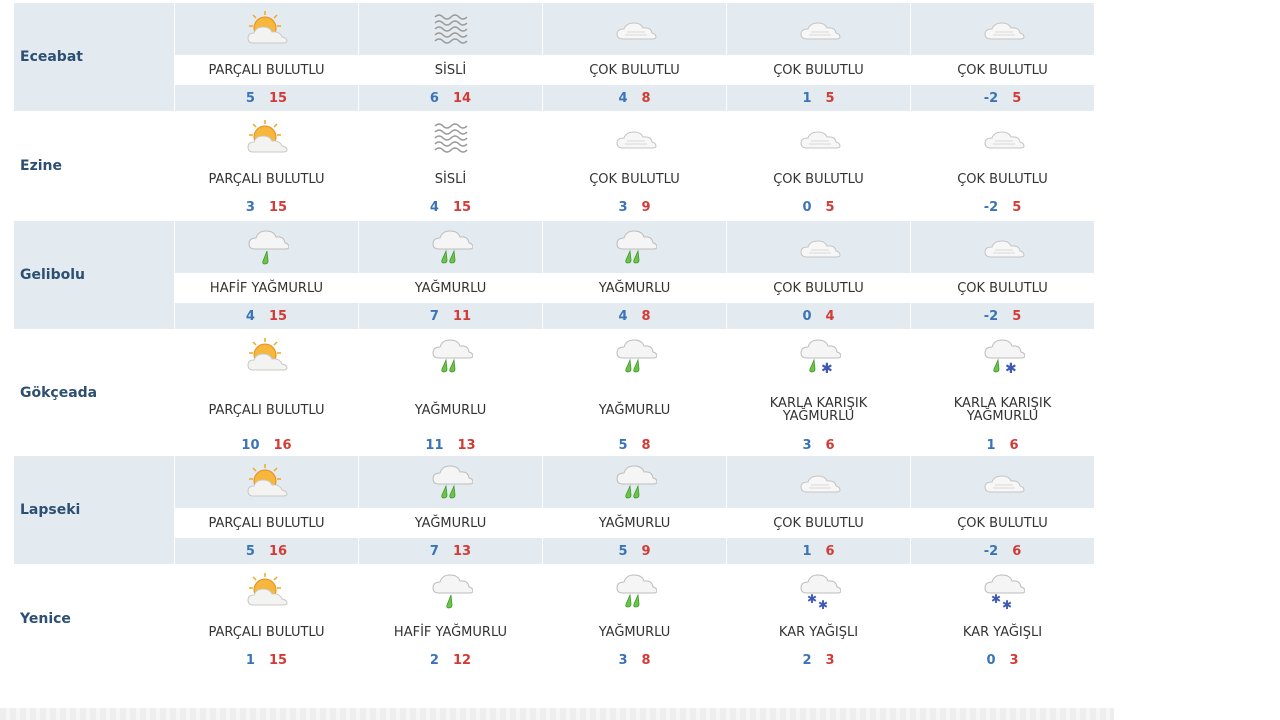  Describe the element at coordinates (1002, 410) in the screenshot. I see `weather-description: KARLA KARIŞIK YAĞMURLU` at that location.